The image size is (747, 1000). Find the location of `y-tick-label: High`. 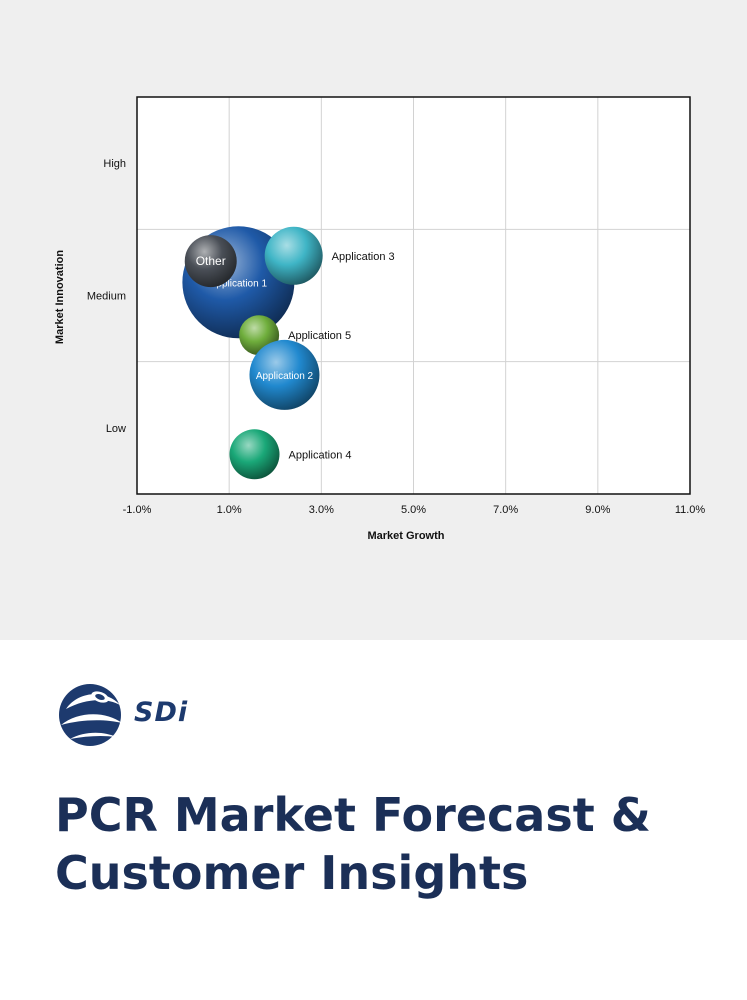

y-tick-label: High is located at coordinates (114, 164).